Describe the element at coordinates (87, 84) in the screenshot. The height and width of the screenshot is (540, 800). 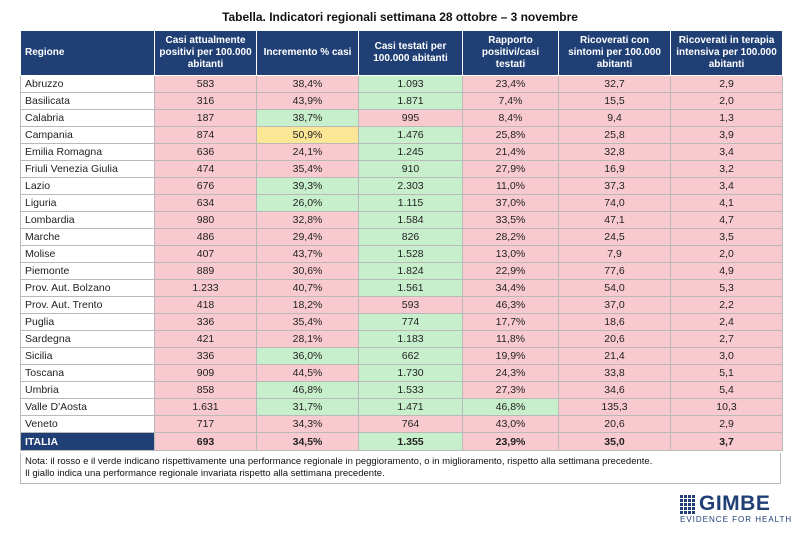
I see `region-cell: Abruzzo` at that location.